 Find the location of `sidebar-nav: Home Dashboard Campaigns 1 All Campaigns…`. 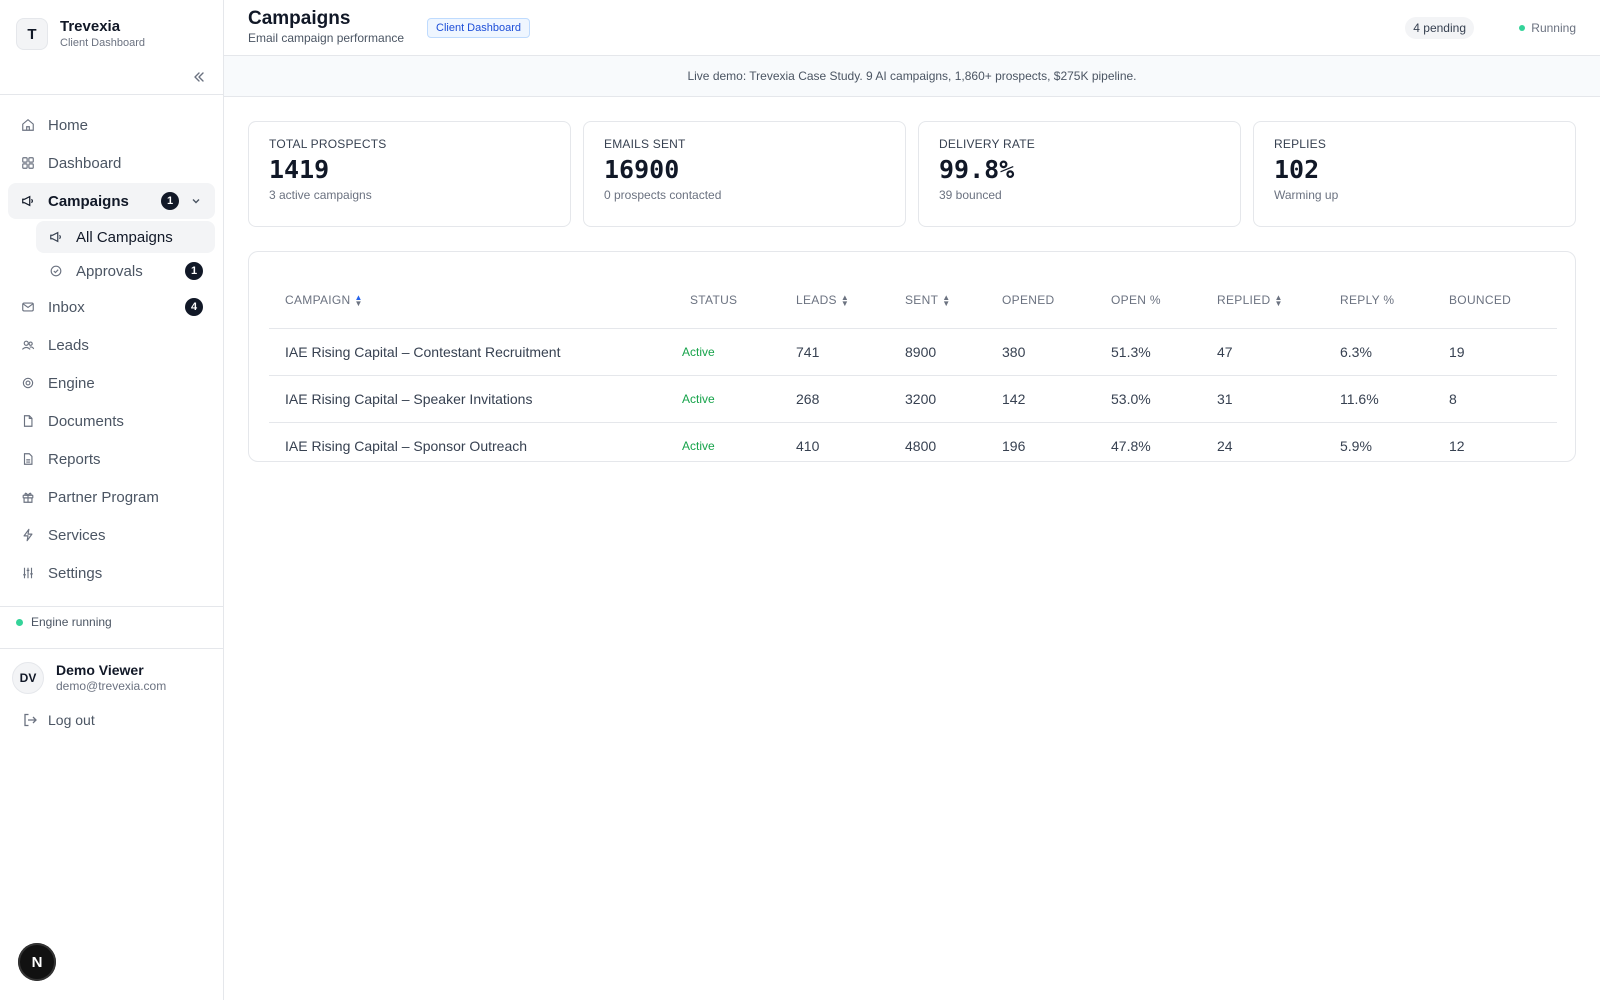

sidebar-nav: Home Dashboard Campaigns 1 All Campaigns… is located at coordinates (111, 350).